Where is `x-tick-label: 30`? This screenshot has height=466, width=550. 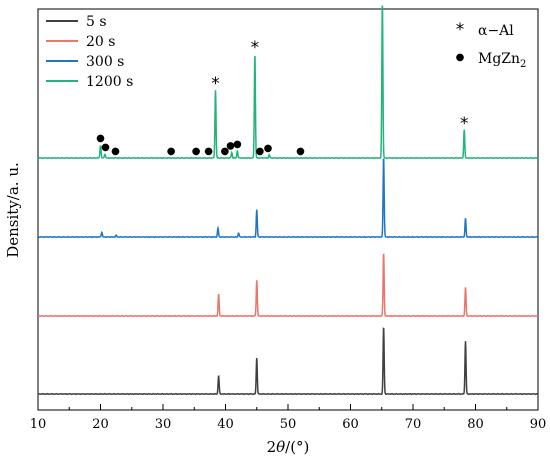 x-tick-label: 30 is located at coordinates (163, 424).